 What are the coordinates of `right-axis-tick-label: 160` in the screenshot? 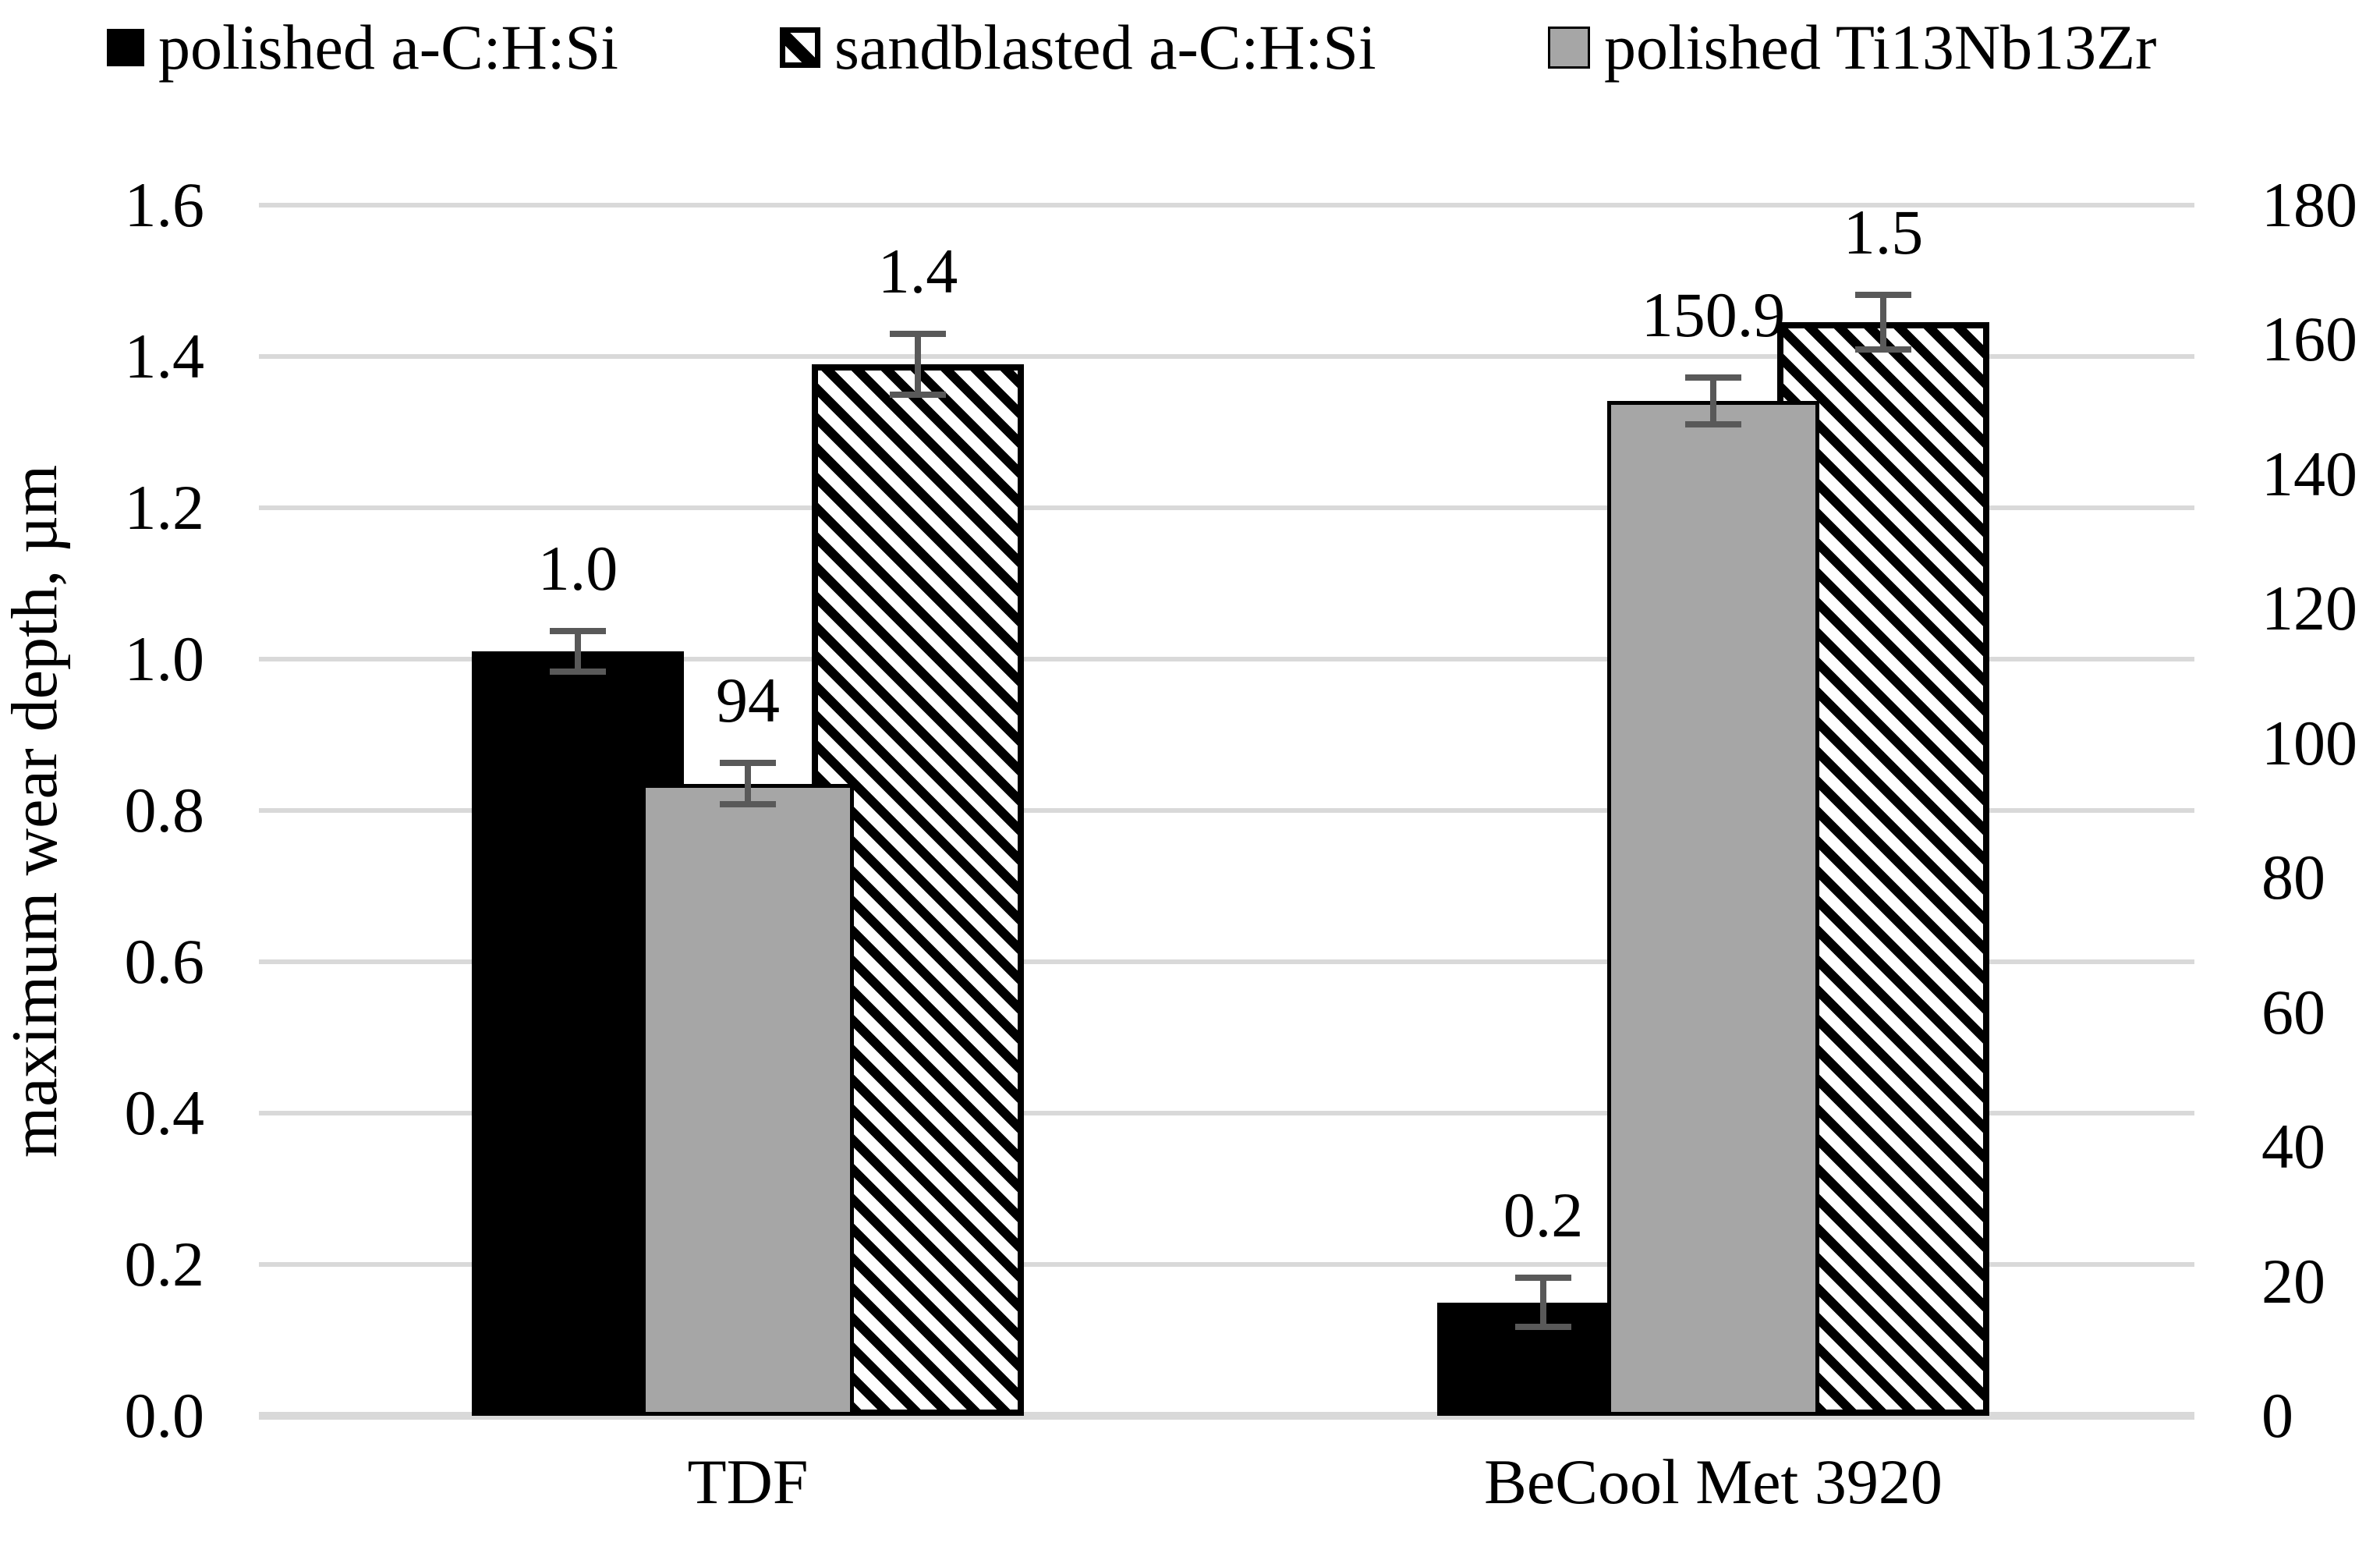 It's located at (2309, 339).